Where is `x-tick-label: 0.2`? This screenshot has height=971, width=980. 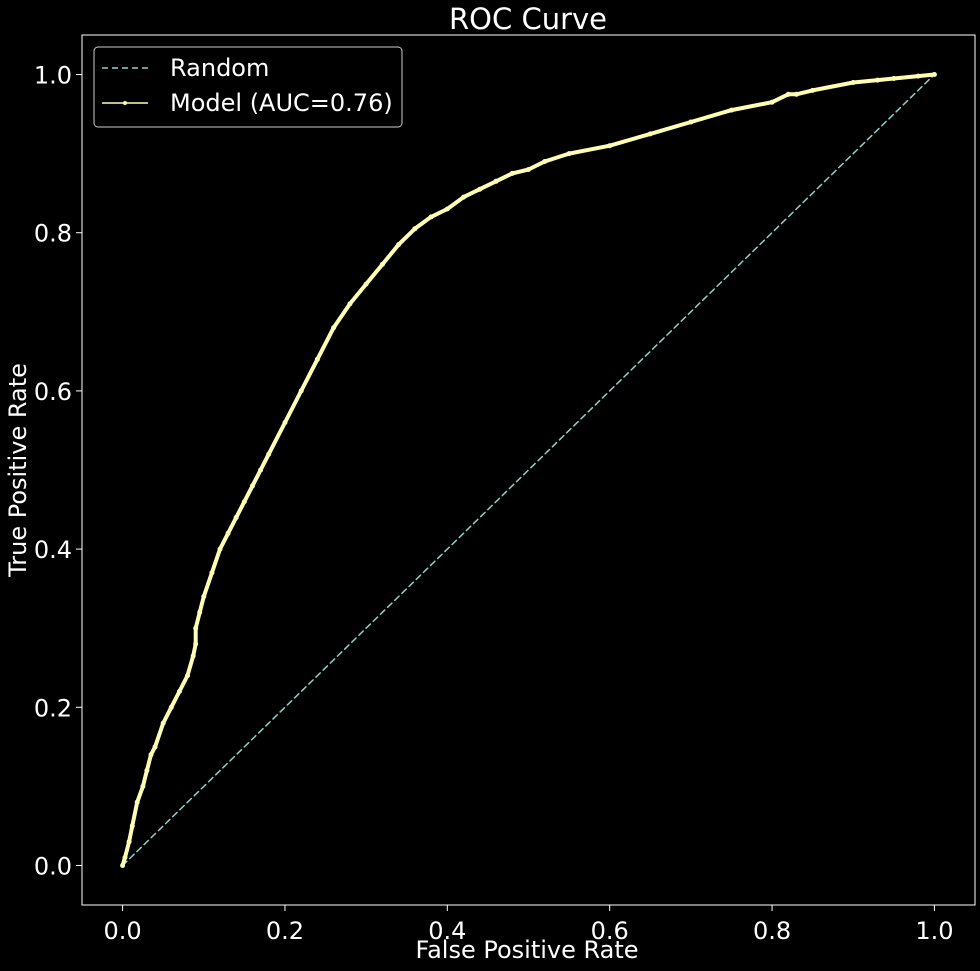 x-tick-label: 0.2 is located at coordinates (285, 931).